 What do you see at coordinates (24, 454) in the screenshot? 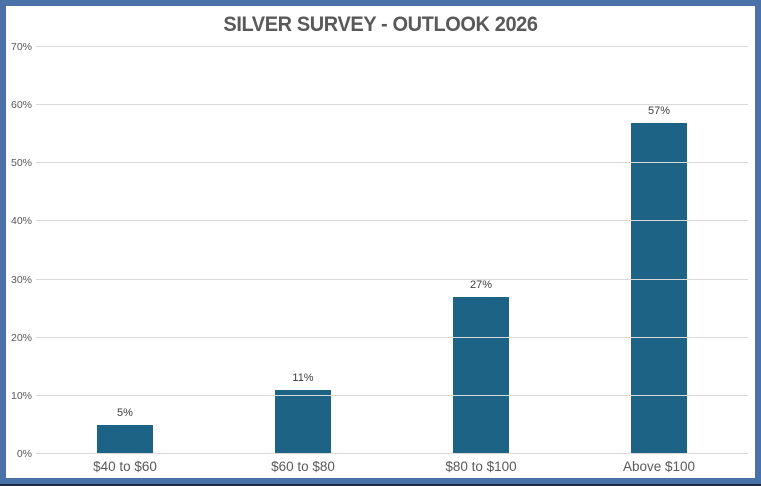
I see `y-tick-label-0%: 0%` at bounding box center [24, 454].